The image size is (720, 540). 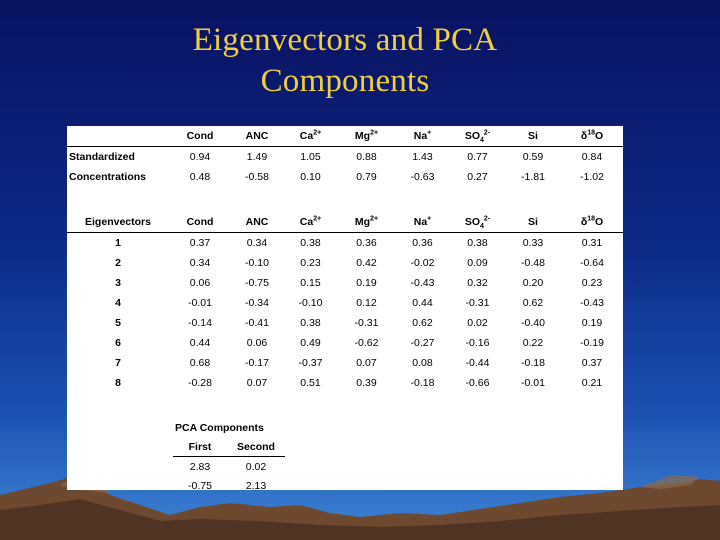 What do you see at coordinates (118, 303) in the screenshot?
I see `eigenvector-id: 4` at bounding box center [118, 303].